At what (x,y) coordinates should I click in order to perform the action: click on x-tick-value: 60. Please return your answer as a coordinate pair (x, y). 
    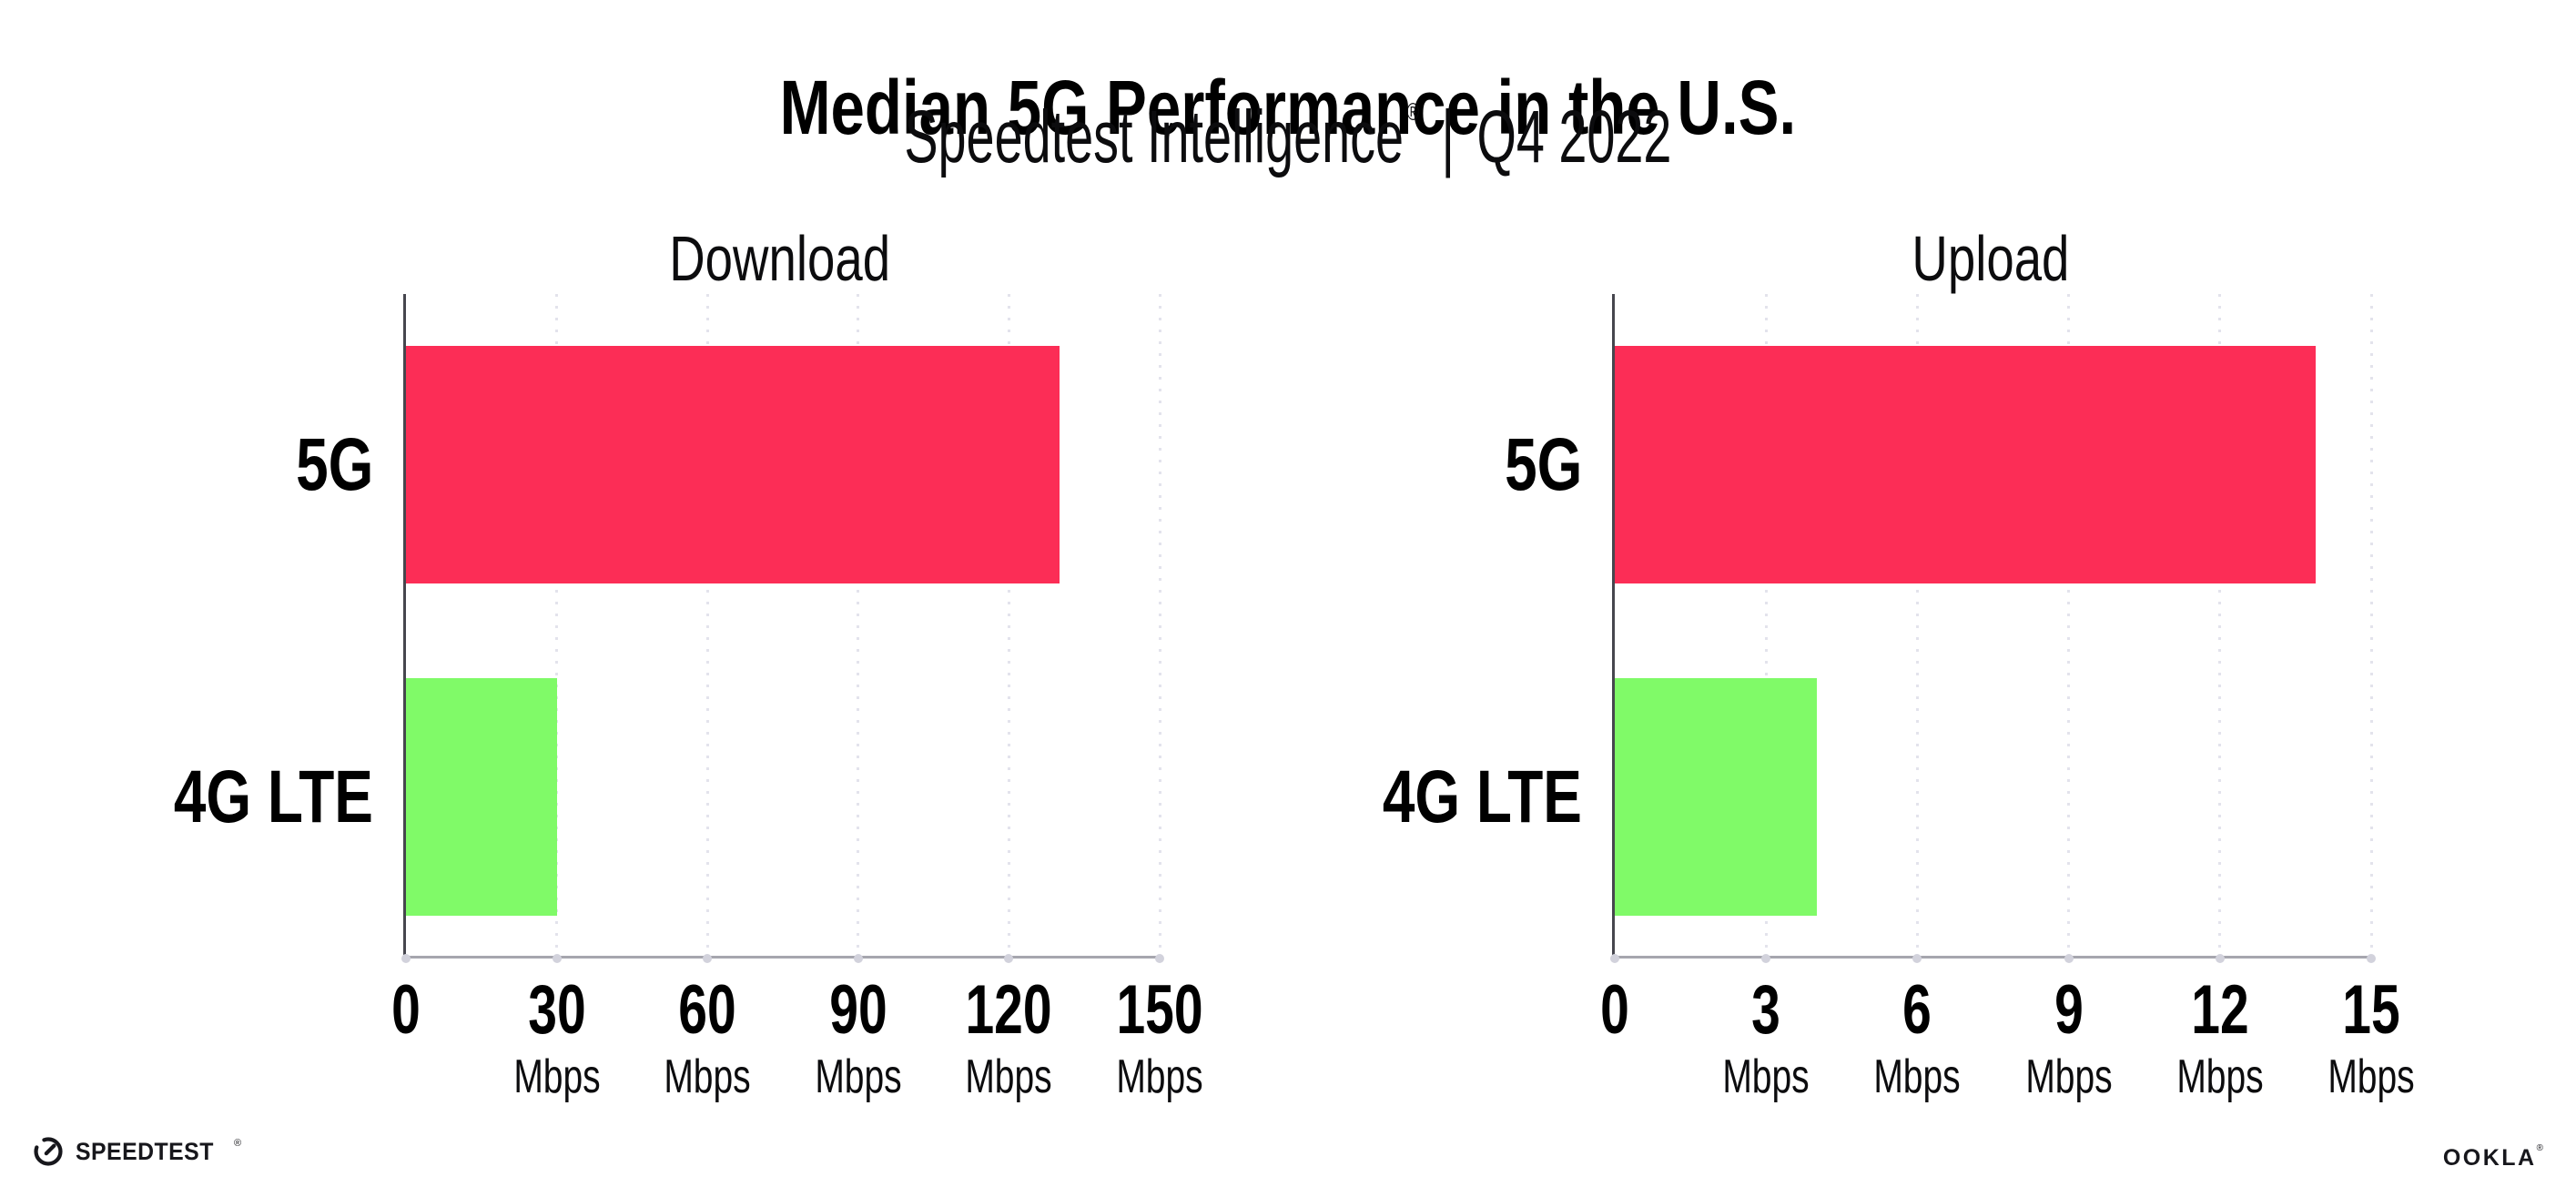
    Looking at the image, I should click on (707, 1010).